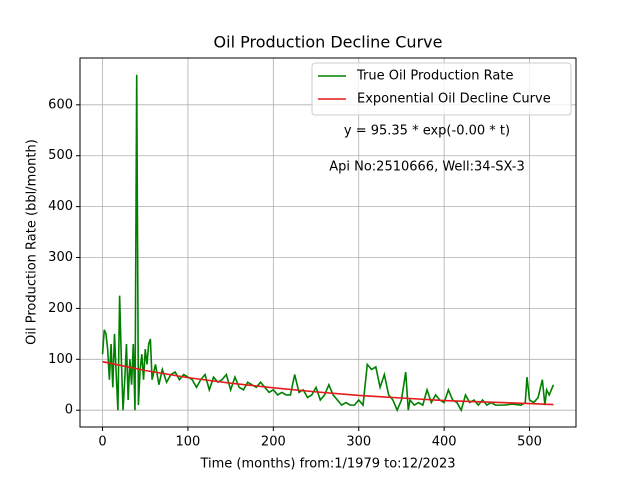  I want to click on x-tick-label: 100, so click(188, 442).